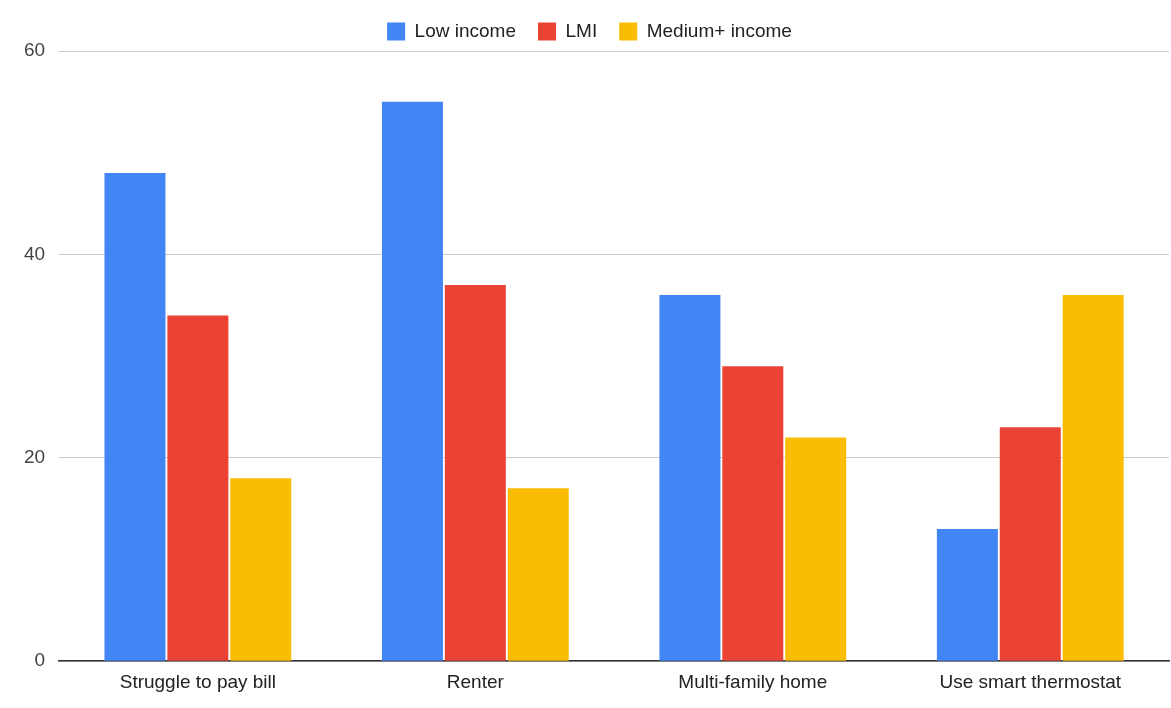 The width and height of the screenshot is (1171, 708). Describe the element at coordinates (34, 457) in the screenshot. I see `y-tick-label: 20` at that location.